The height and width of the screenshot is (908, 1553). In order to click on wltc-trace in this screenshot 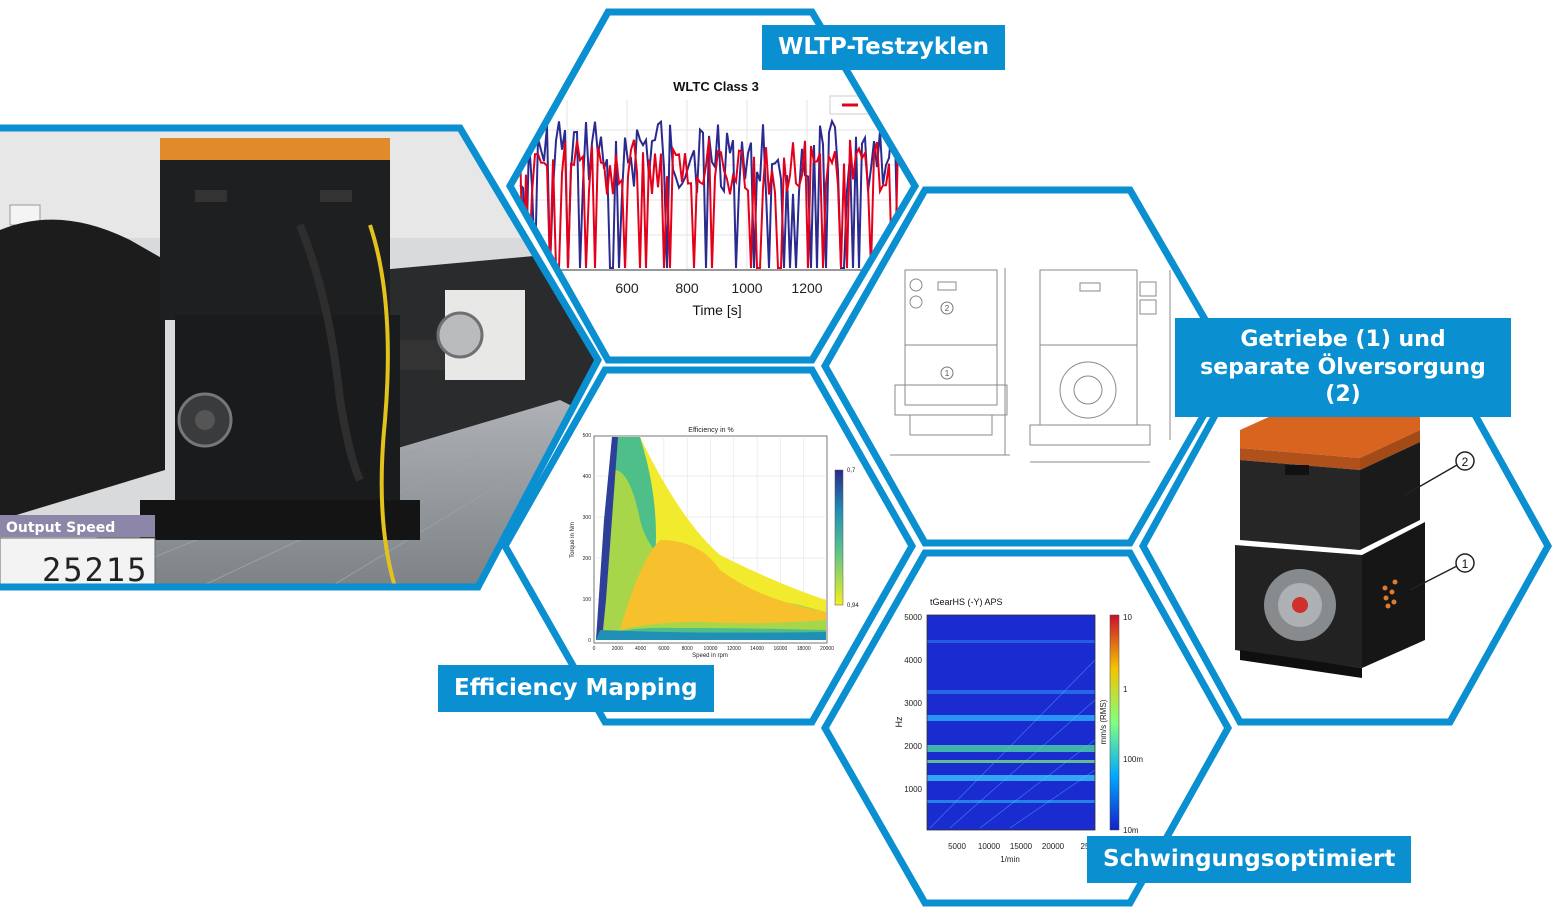, I will do `click(709, 203)`.